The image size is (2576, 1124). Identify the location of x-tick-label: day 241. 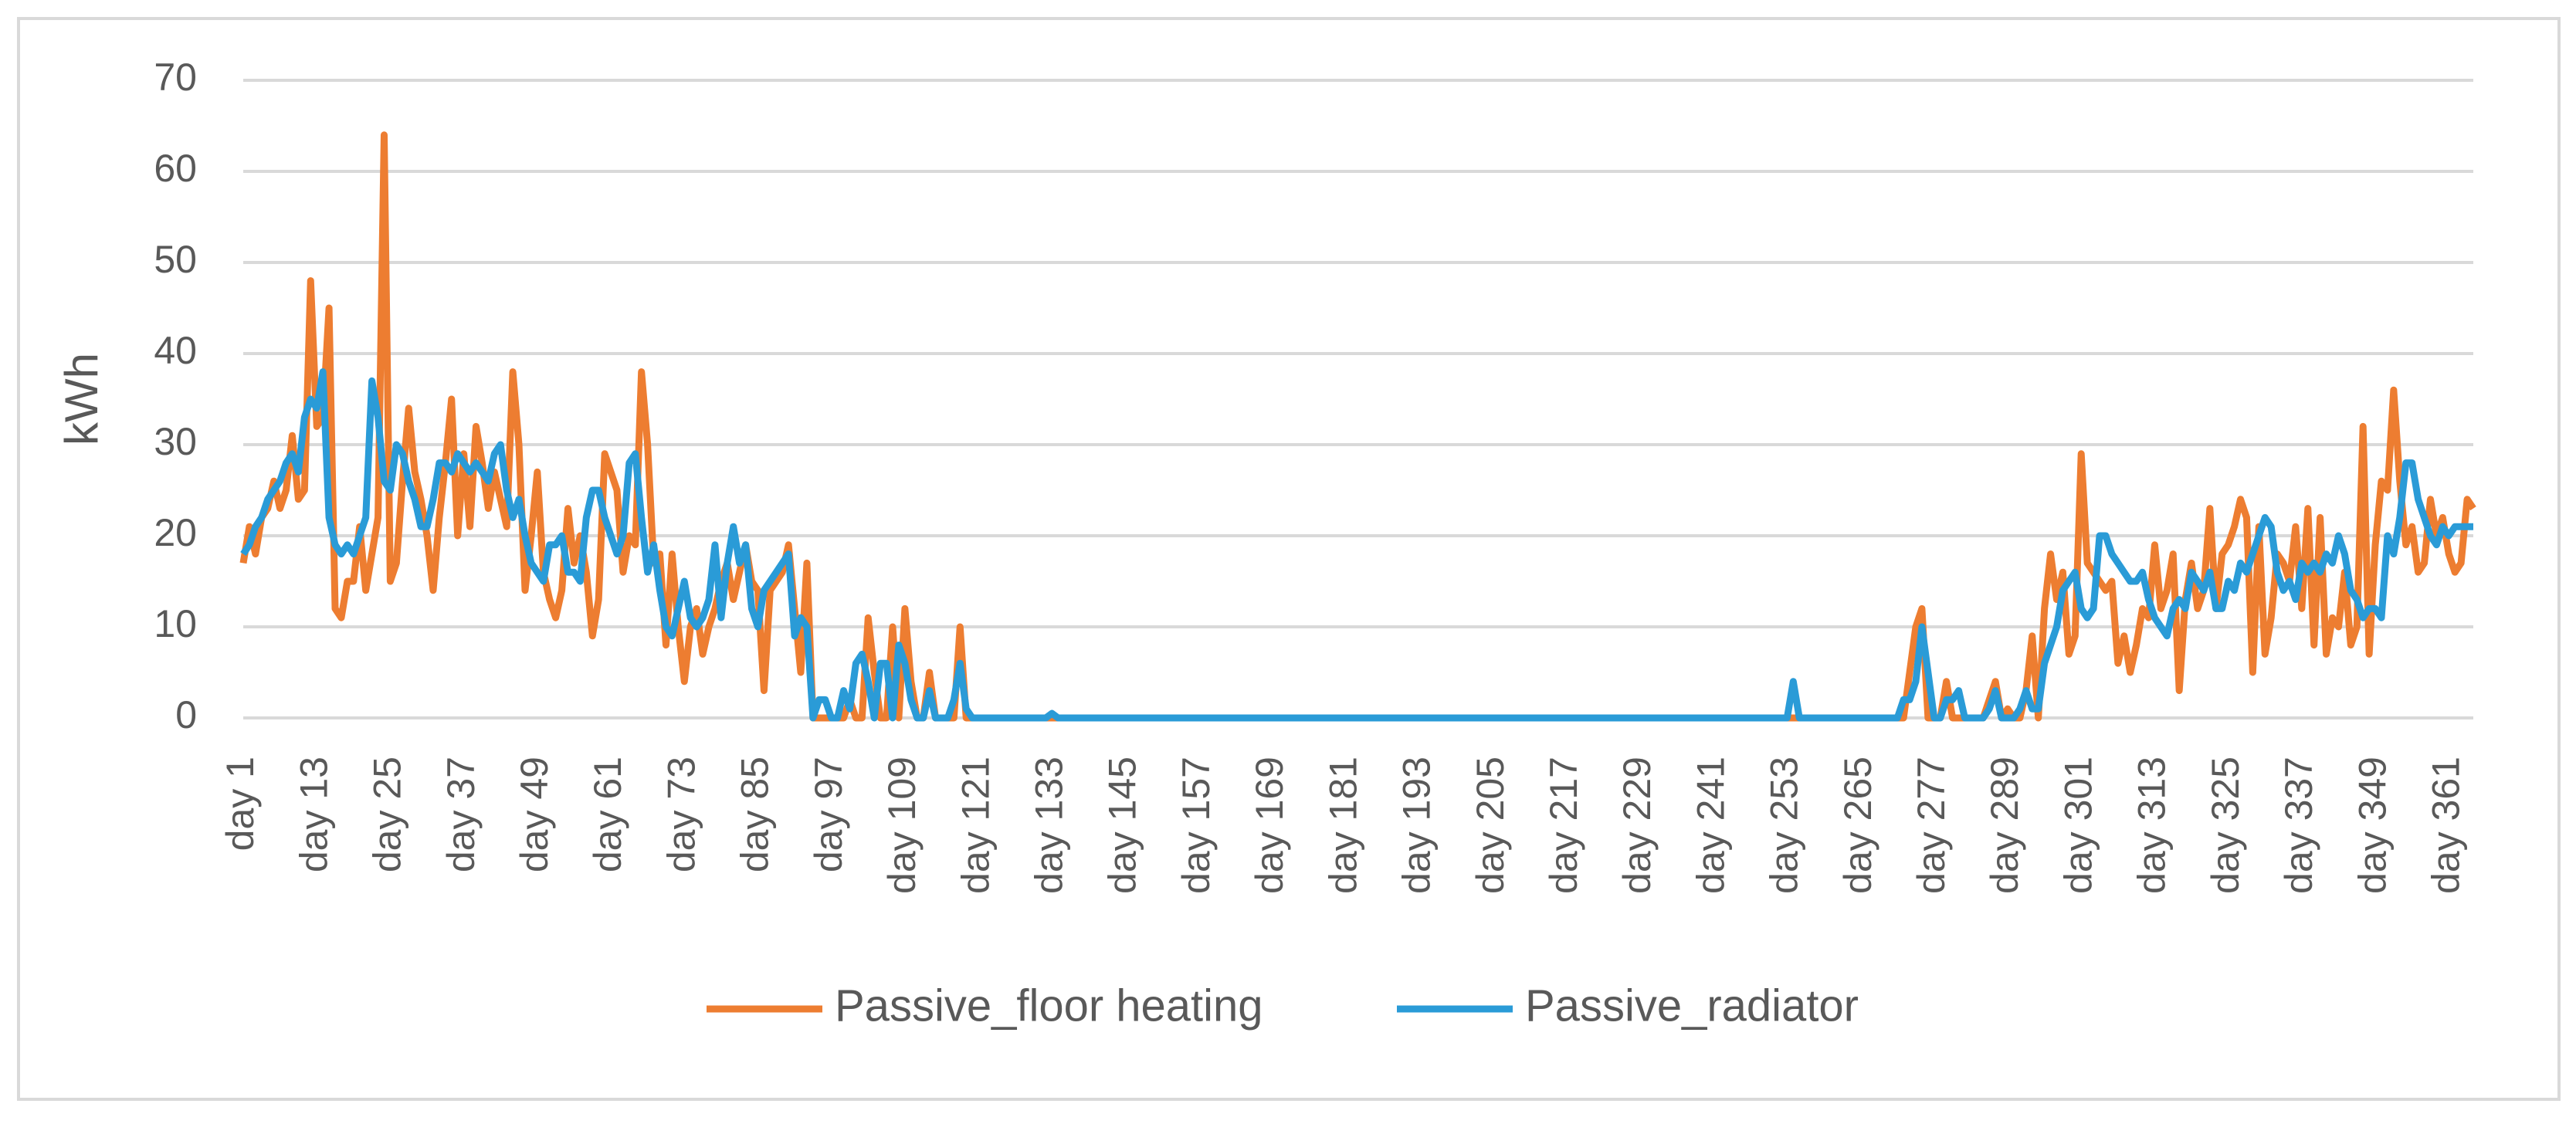
(1710, 826).